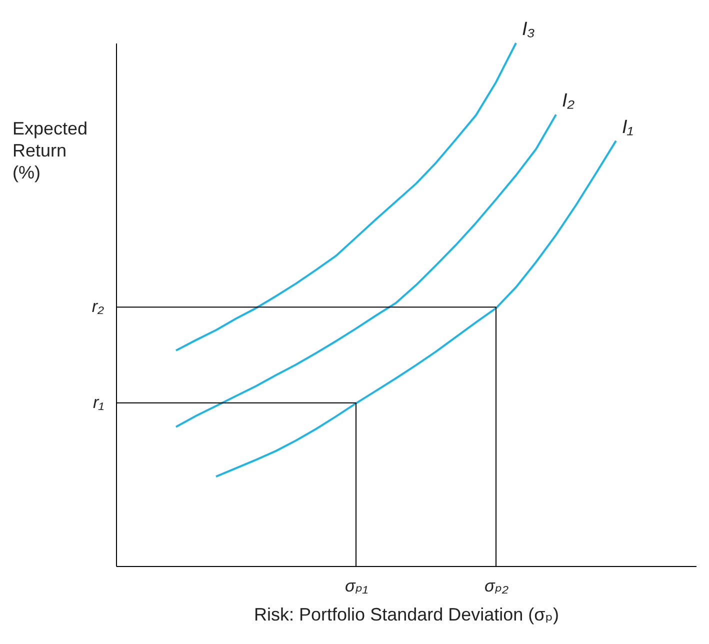 Image resolution: width=709 pixels, height=644 pixels. What do you see at coordinates (628, 127) in the screenshot?
I see `series-label: I₁` at bounding box center [628, 127].